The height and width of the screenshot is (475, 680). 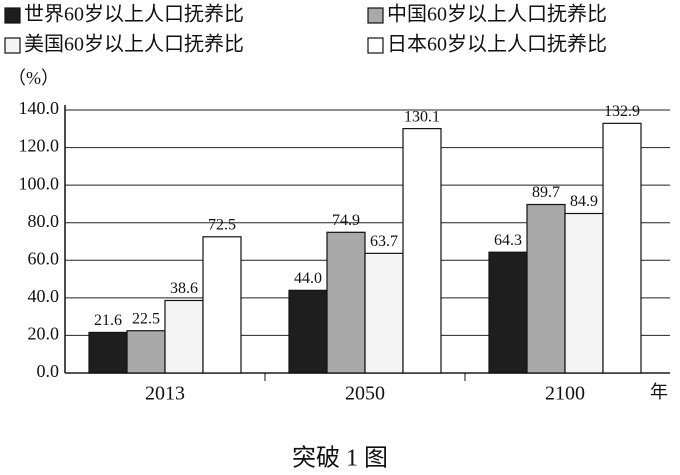 What do you see at coordinates (546, 192) in the screenshot?
I see `value-label: 89.7` at bounding box center [546, 192].